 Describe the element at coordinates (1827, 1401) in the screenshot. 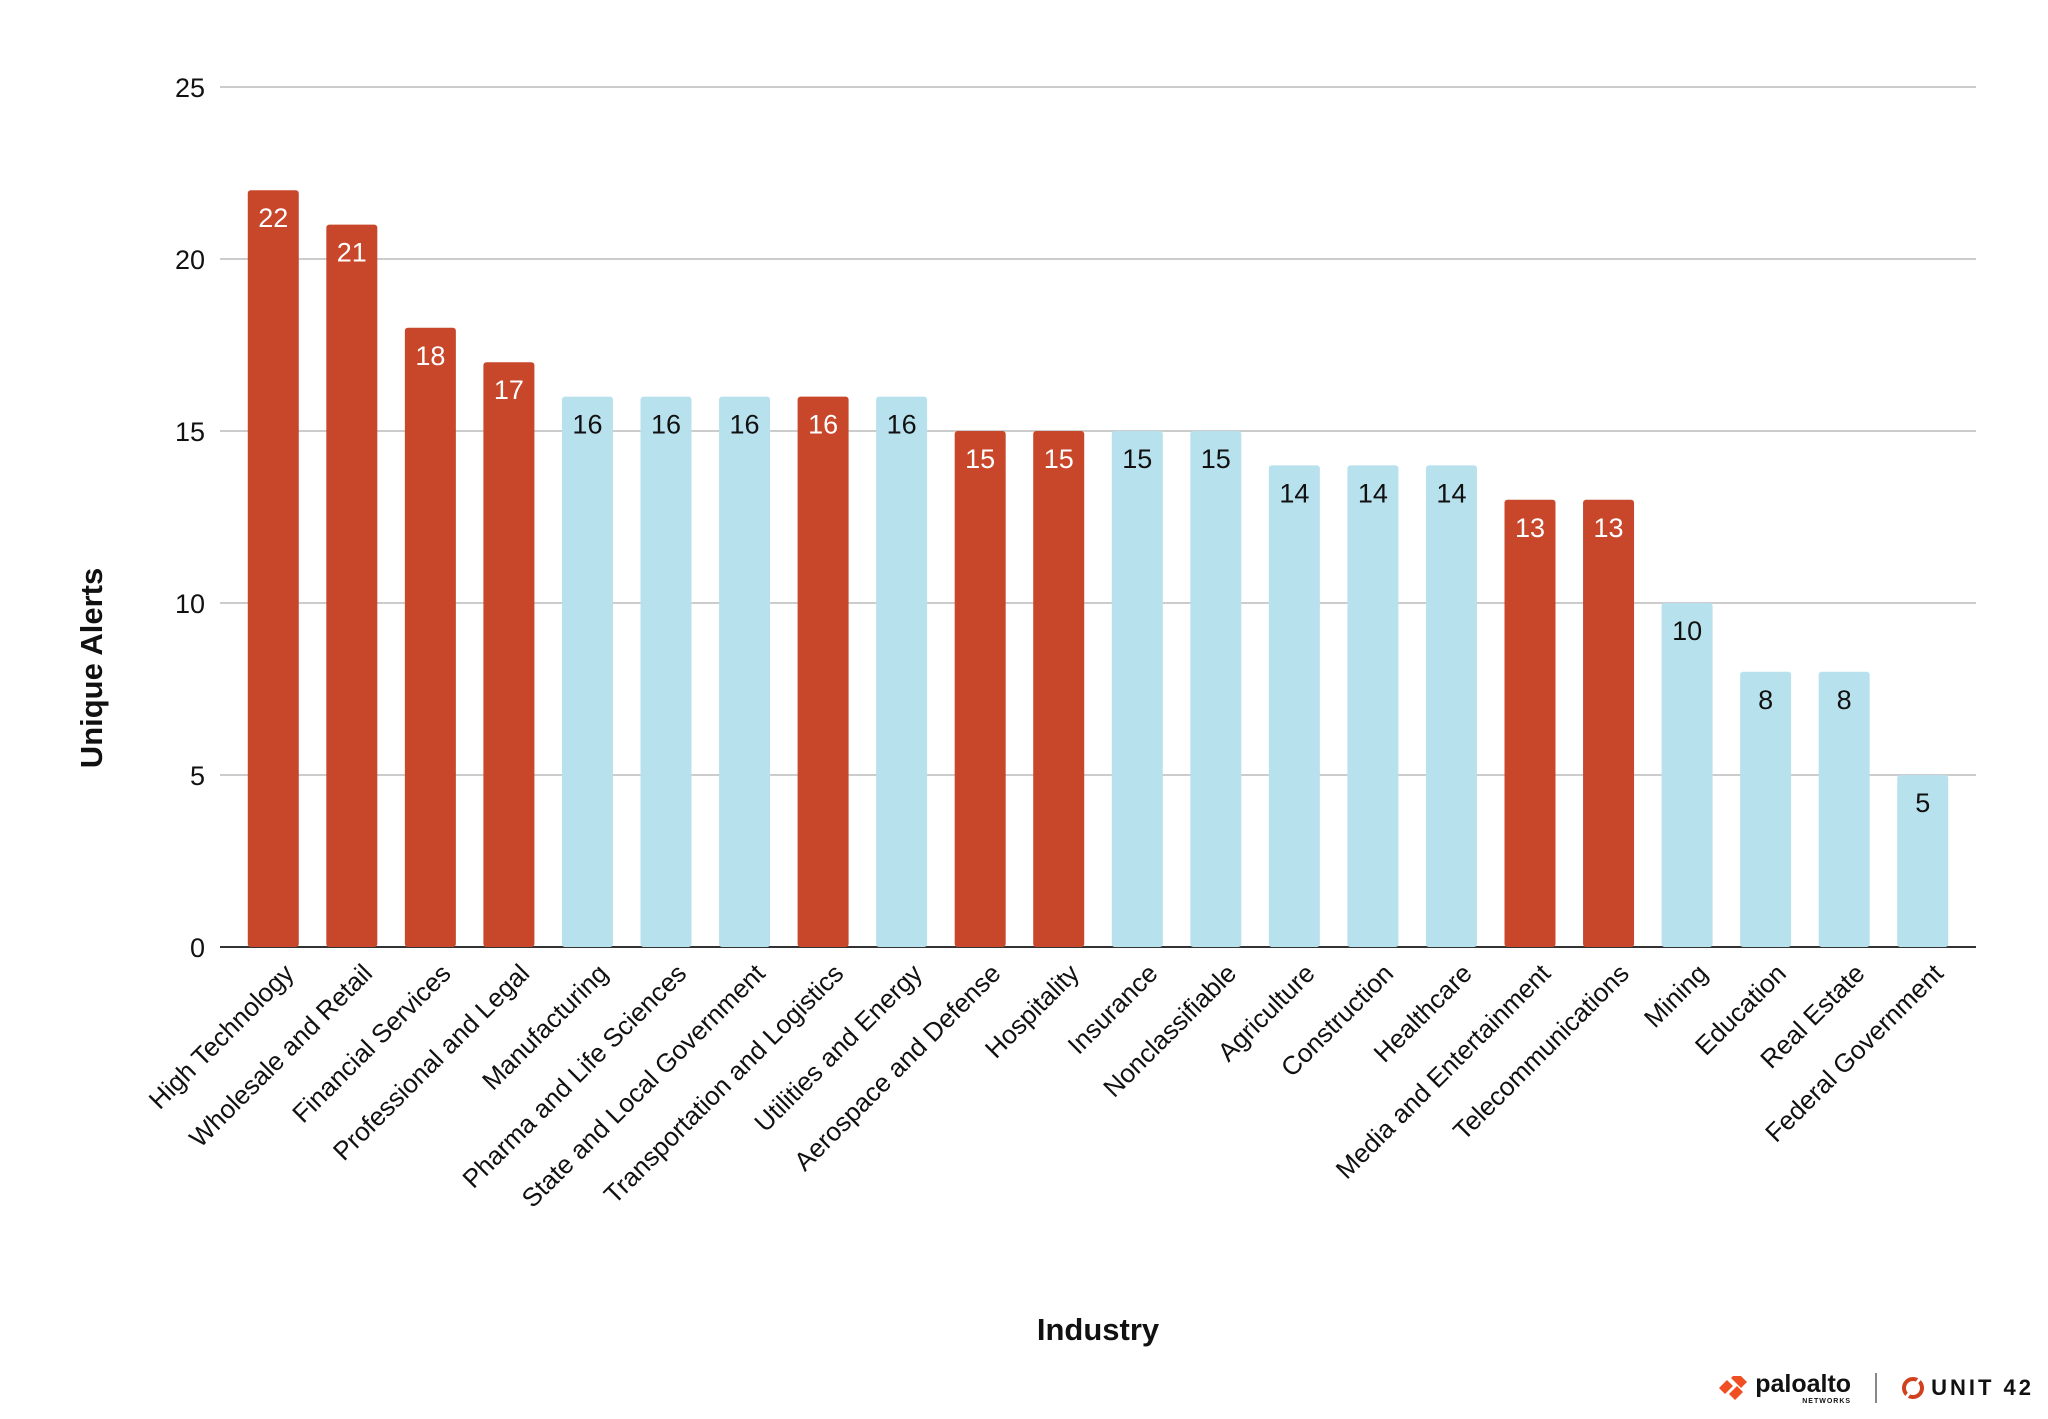

I see `paloalto-subtext: NETWORKS` at that location.